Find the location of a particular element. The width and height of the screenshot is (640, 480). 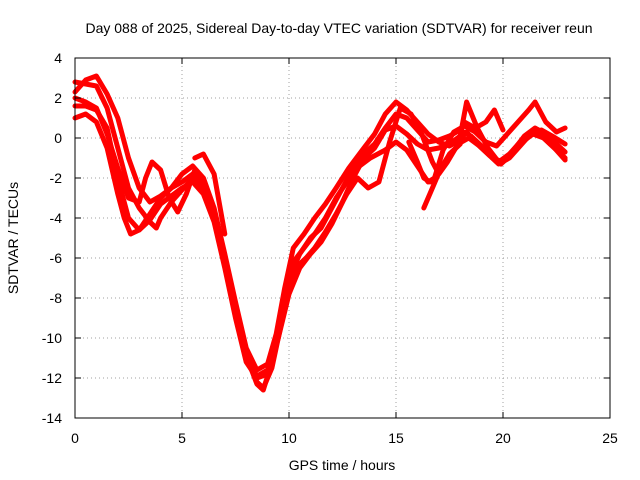

x-tick-label: 0 is located at coordinates (75, 438).